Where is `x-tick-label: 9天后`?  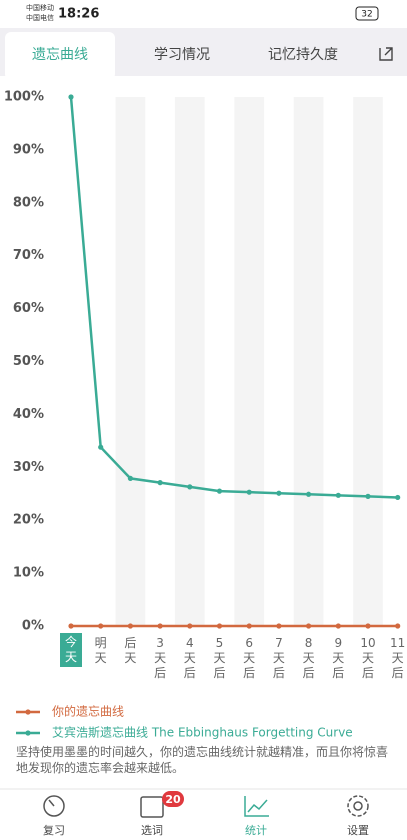
x-tick-label: 9天后 is located at coordinates (338, 658).